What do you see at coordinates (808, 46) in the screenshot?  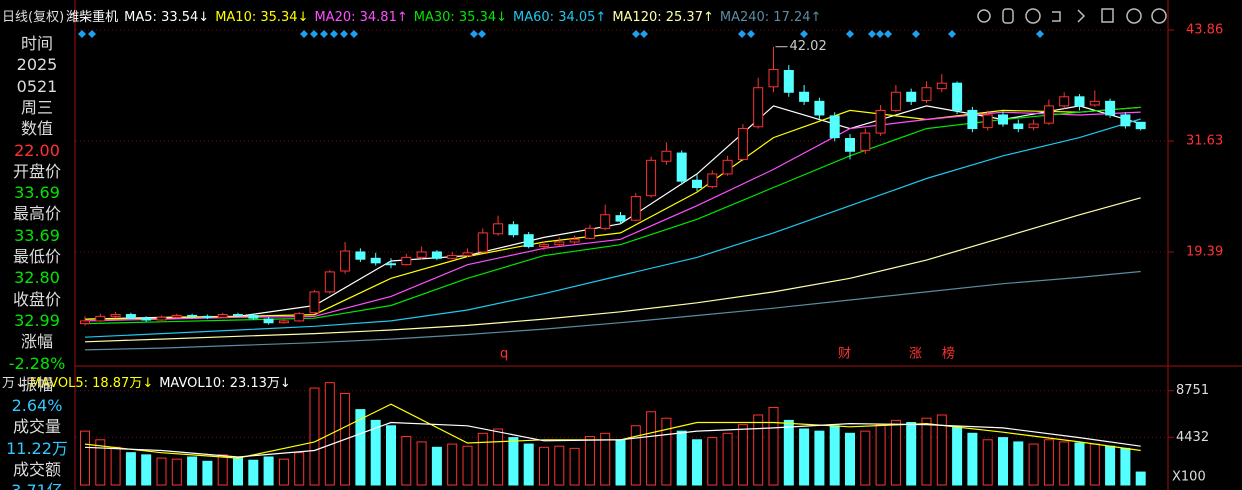 I see `high-label: 42.02` at bounding box center [808, 46].